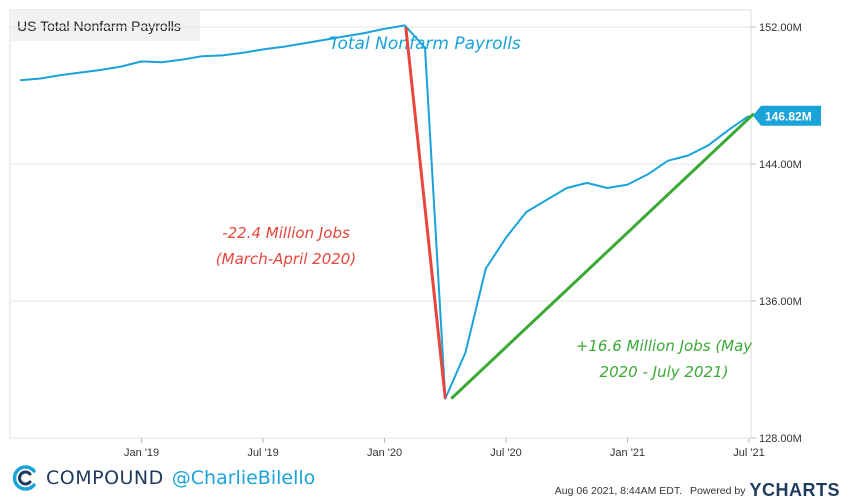  Describe the element at coordinates (384, 453) in the screenshot. I see `x-tick-label: Jan '20` at that location.